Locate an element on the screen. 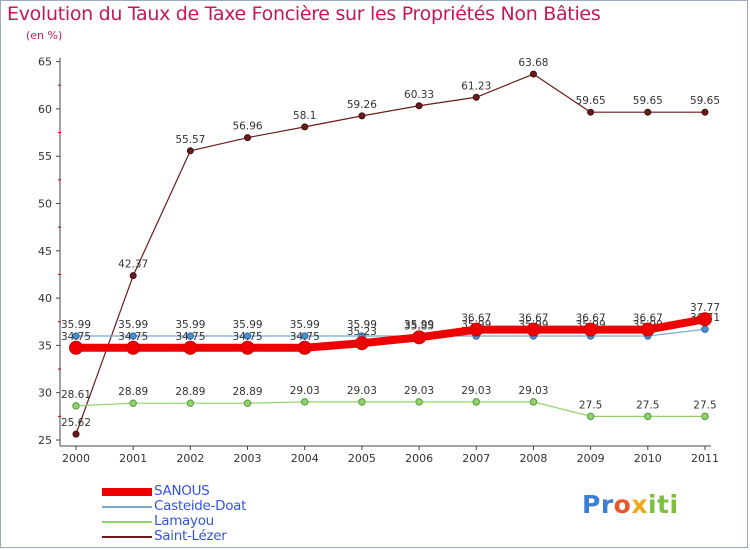  legend-label: Casteide-Doat is located at coordinates (200, 506).